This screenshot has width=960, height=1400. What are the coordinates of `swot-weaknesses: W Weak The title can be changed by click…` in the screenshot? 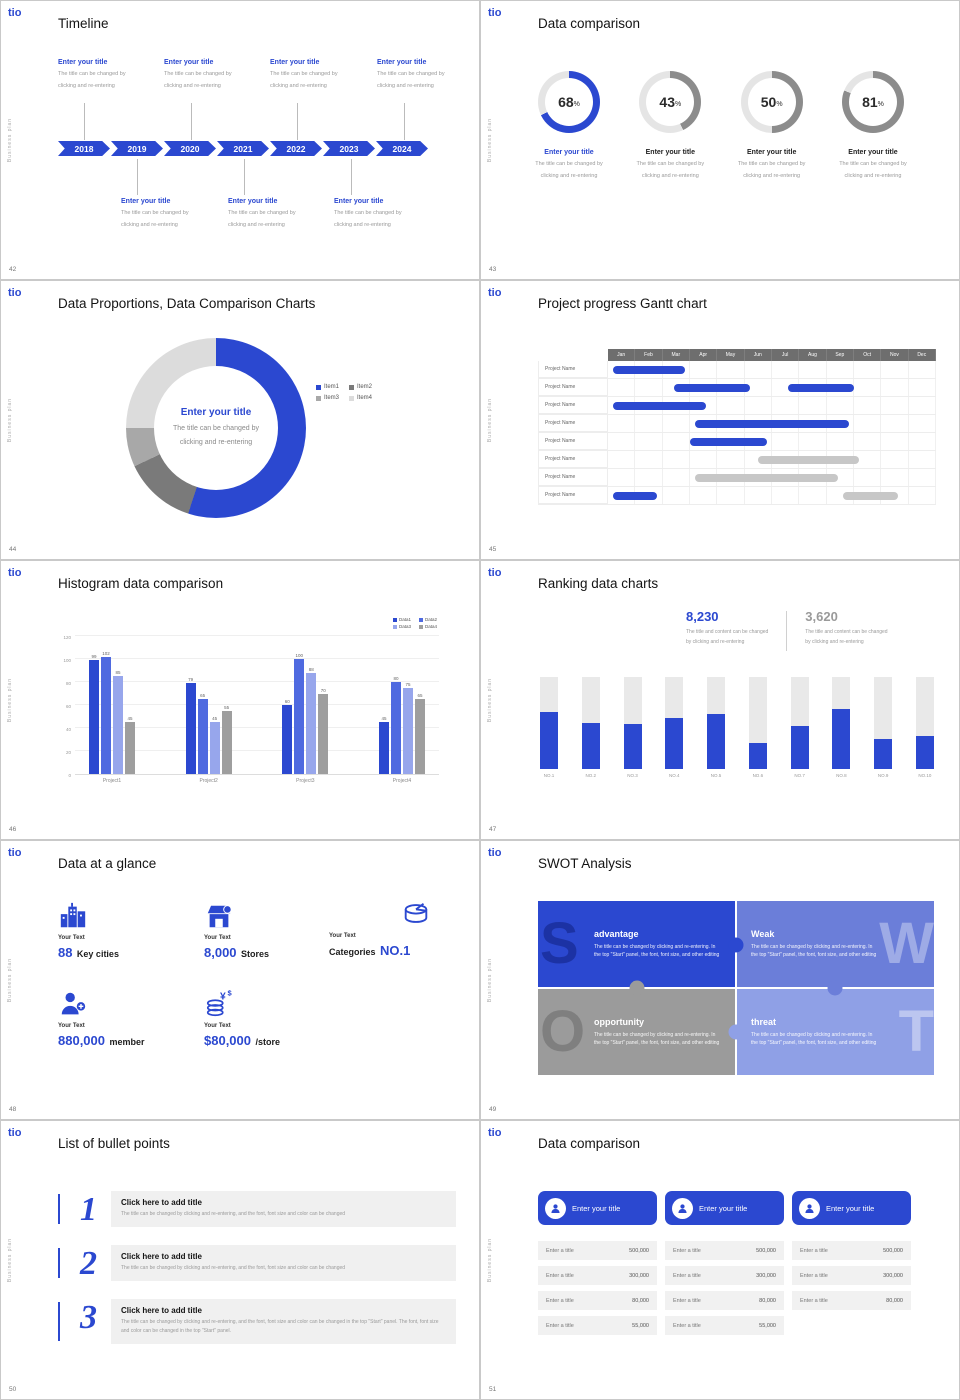 It's located at (835, 944).